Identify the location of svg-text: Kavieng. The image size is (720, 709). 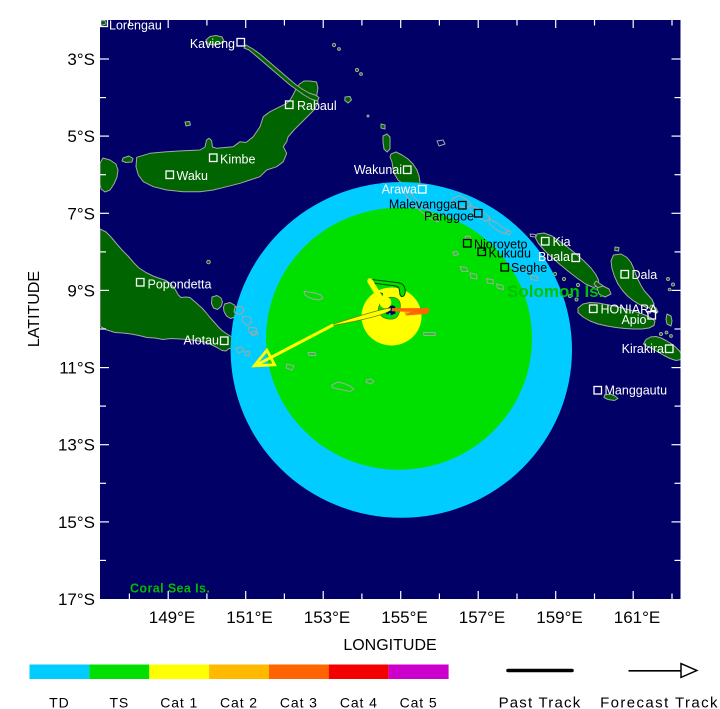
(212, 44).